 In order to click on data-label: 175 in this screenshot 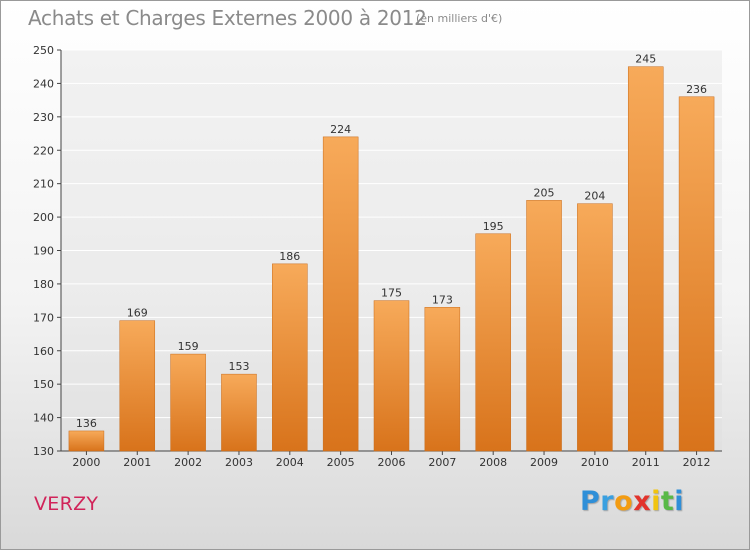, I will do `click(391, 293)`.